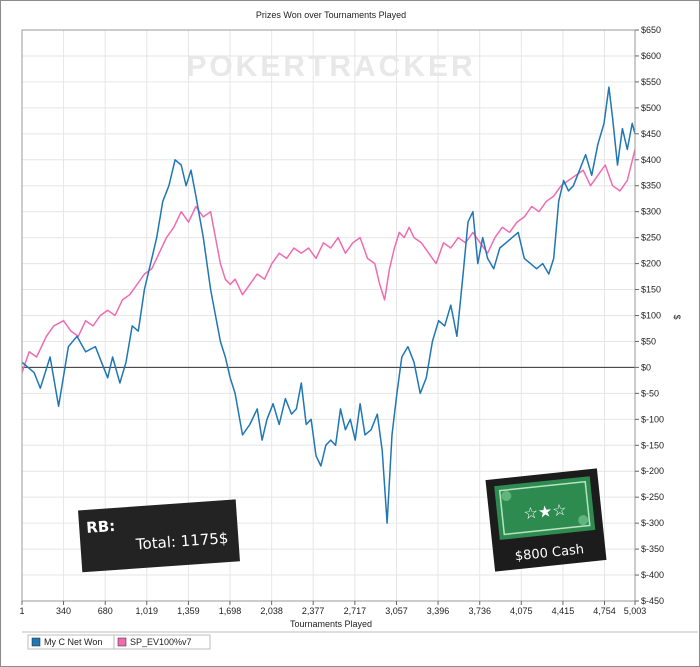  What do you see at coordinates (652, 445) in the screenshot?
I see `y-tick-label: $-150` at bounding box center [652, 445].